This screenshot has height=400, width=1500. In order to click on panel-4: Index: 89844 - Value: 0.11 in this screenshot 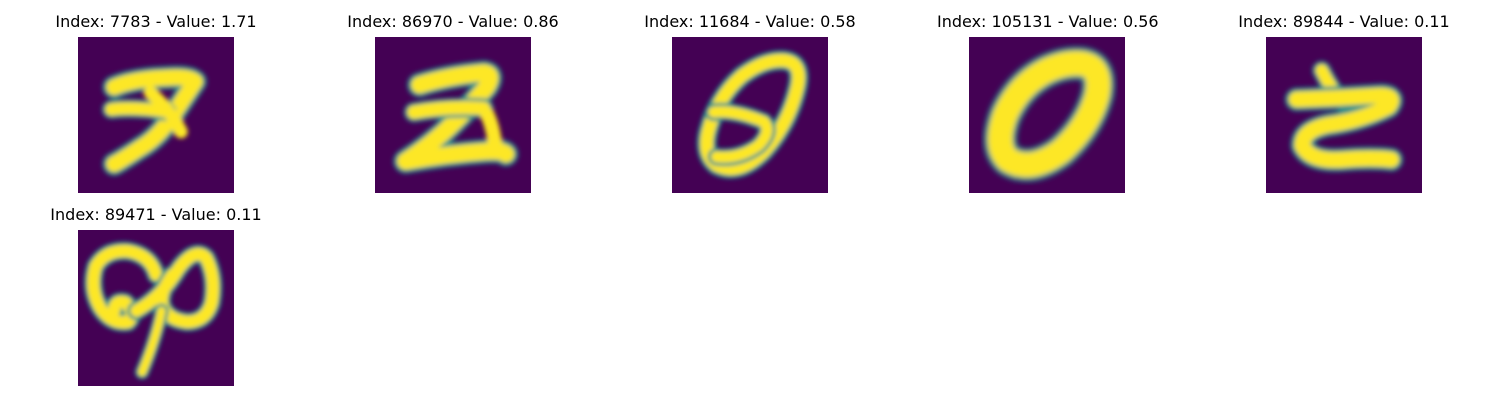, I will do `click(1344, 90)`.